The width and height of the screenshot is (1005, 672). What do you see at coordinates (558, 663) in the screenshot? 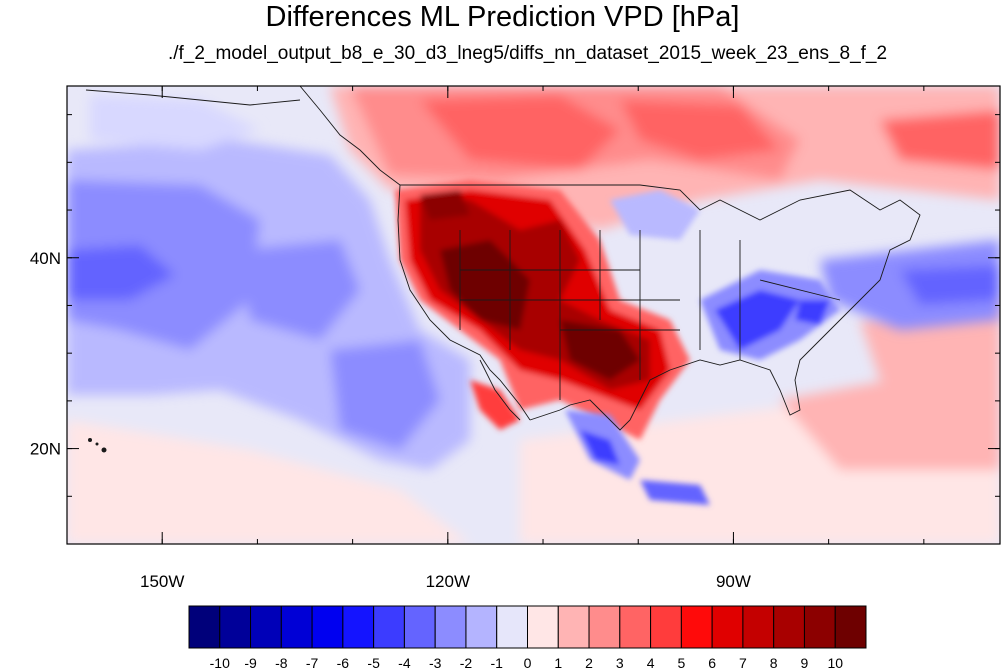
I see `colorbar-level-label: 1` at bounding box center [558, 663].